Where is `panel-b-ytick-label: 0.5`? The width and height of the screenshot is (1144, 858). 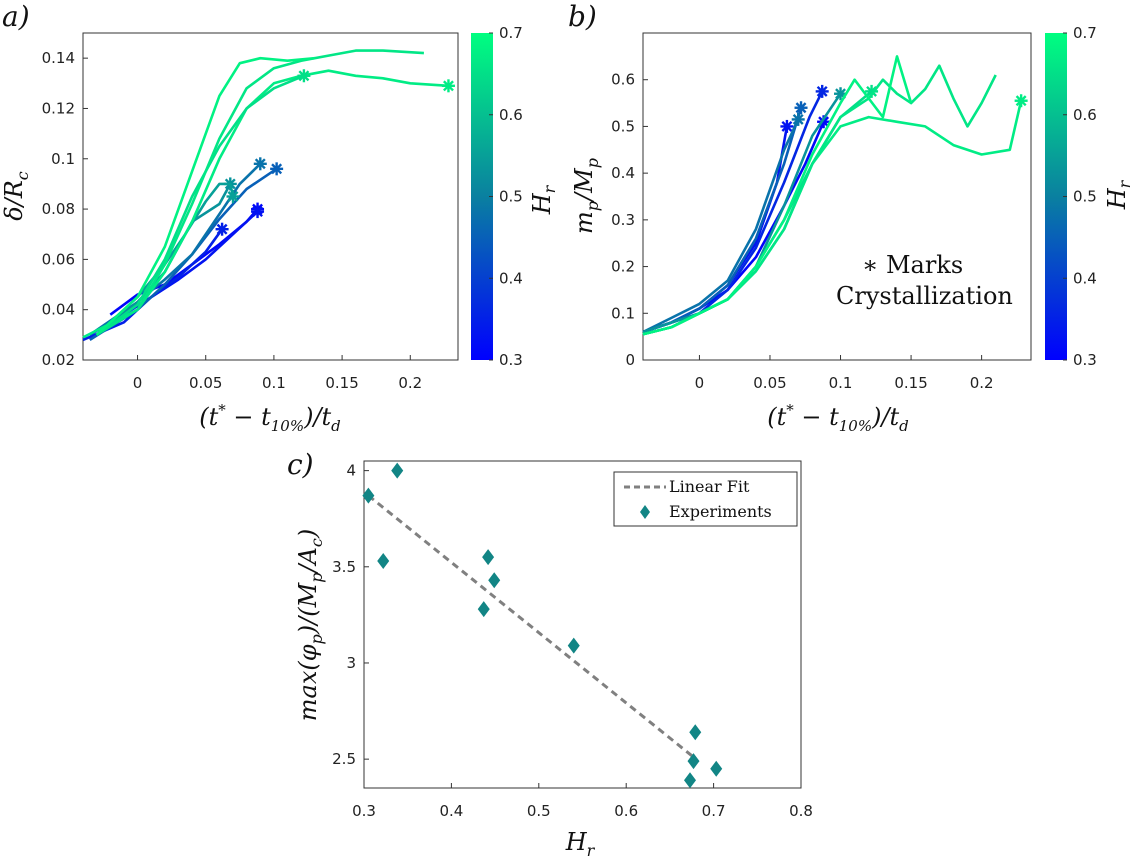
panel-b-ytick-label: 0.5 is located at coordinates (623, 126).